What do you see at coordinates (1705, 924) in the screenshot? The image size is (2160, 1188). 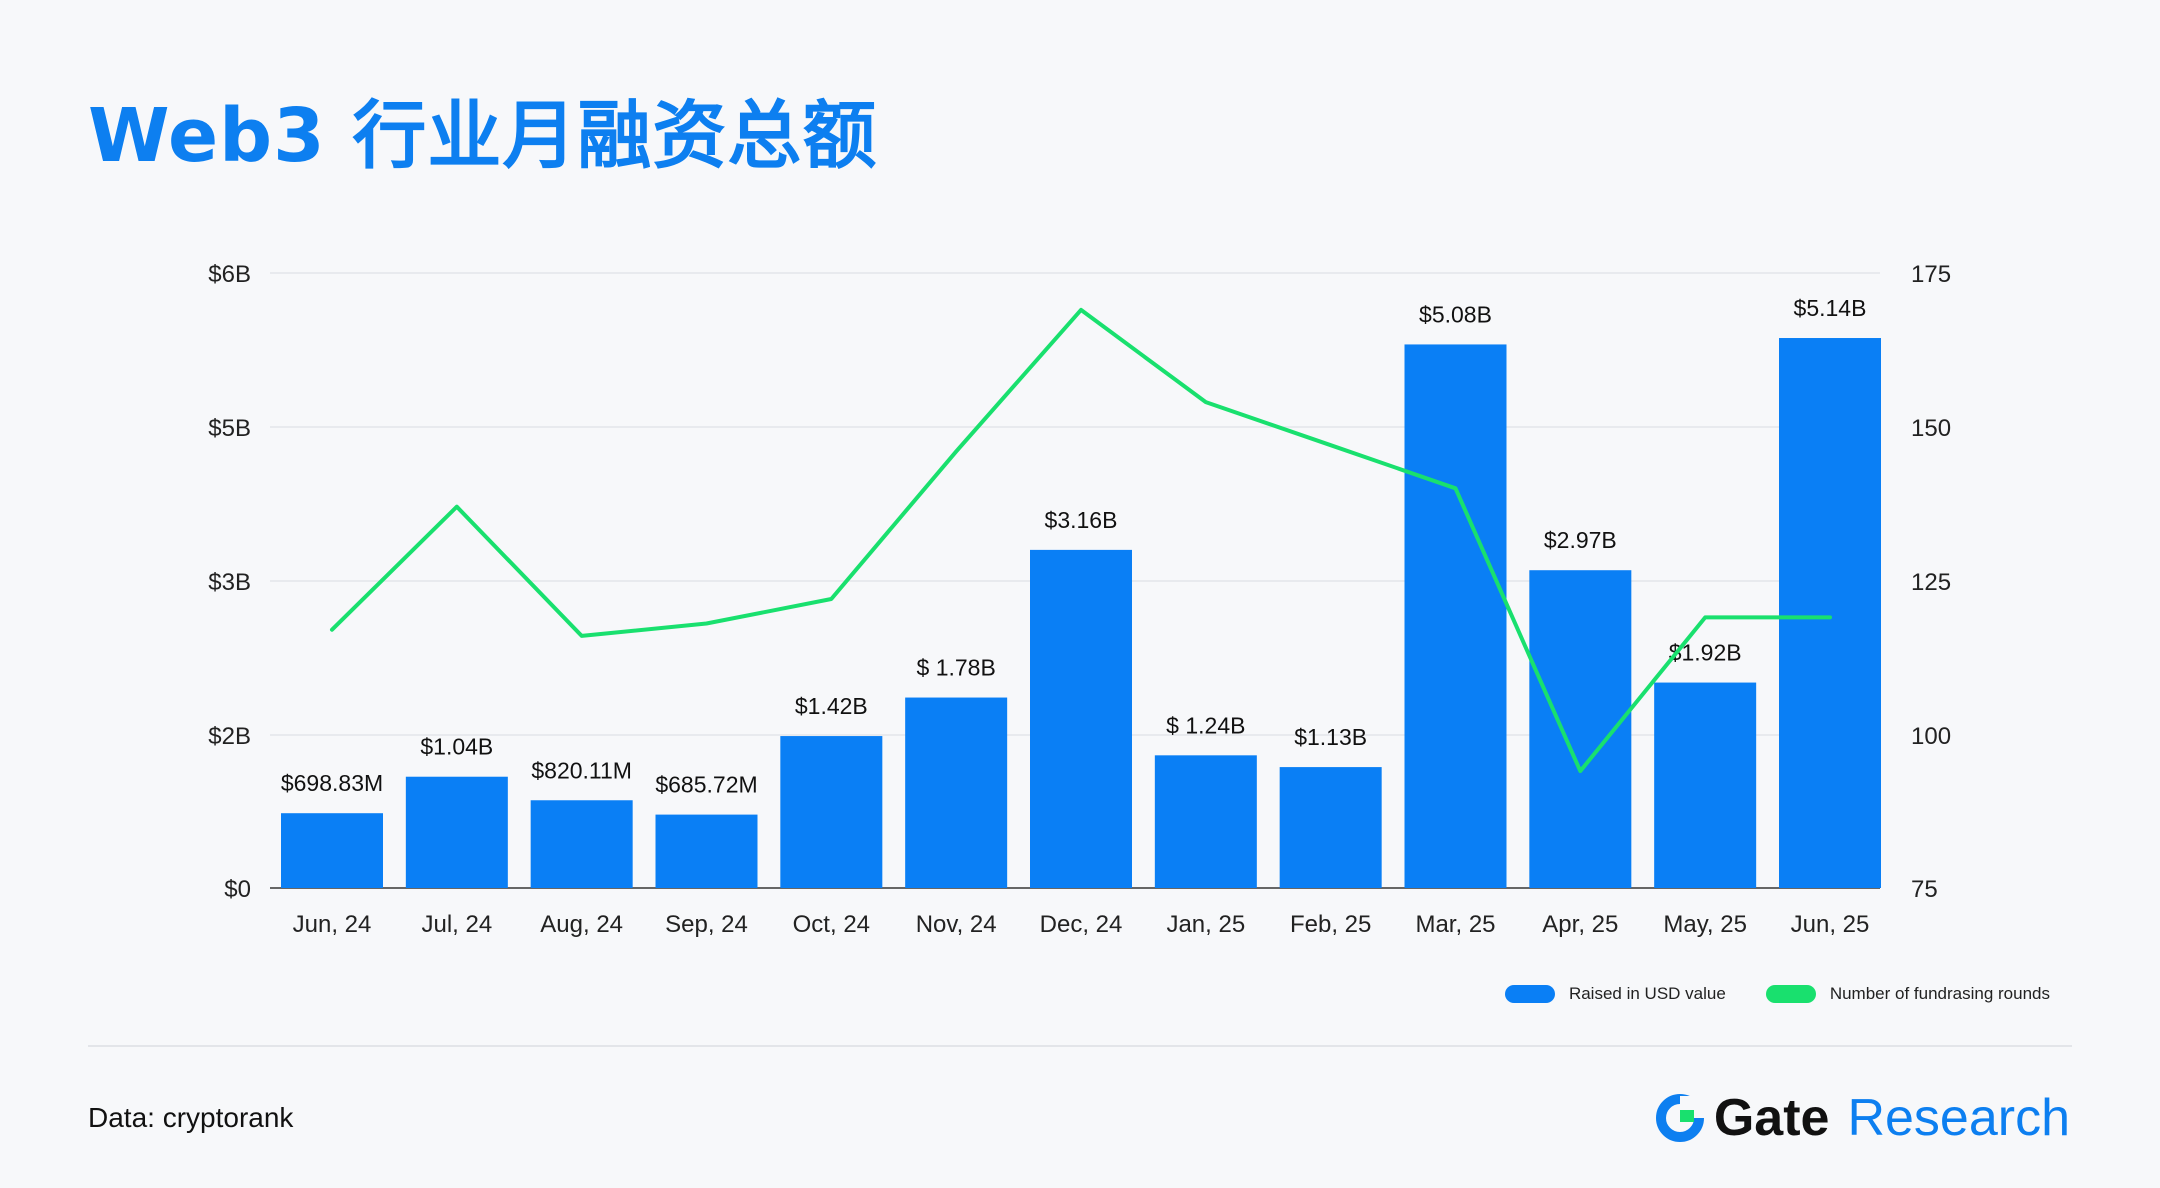 I see `x-tick-label: May, 25` at bounding box center [1705, 924].